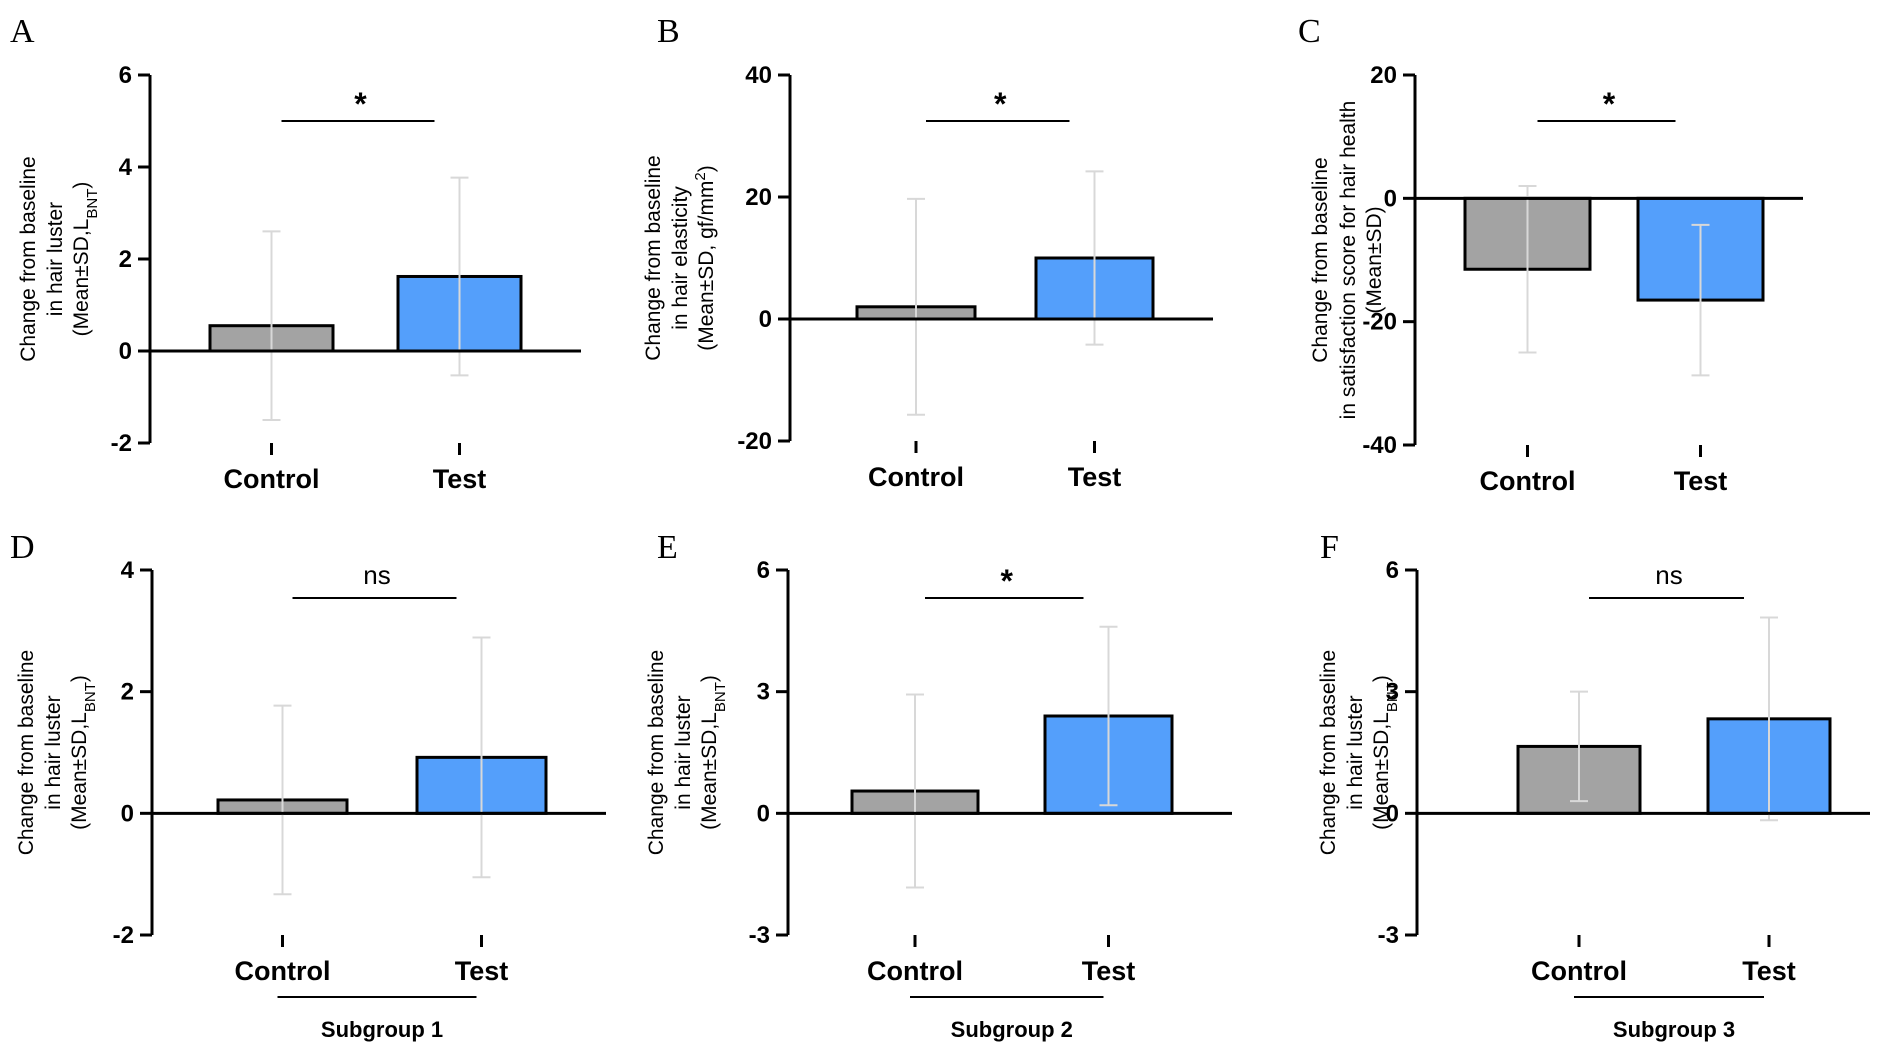 The image size is (1902, 1048). I want to click on units-prefix: (Mean±SD), so click(1374, 259).